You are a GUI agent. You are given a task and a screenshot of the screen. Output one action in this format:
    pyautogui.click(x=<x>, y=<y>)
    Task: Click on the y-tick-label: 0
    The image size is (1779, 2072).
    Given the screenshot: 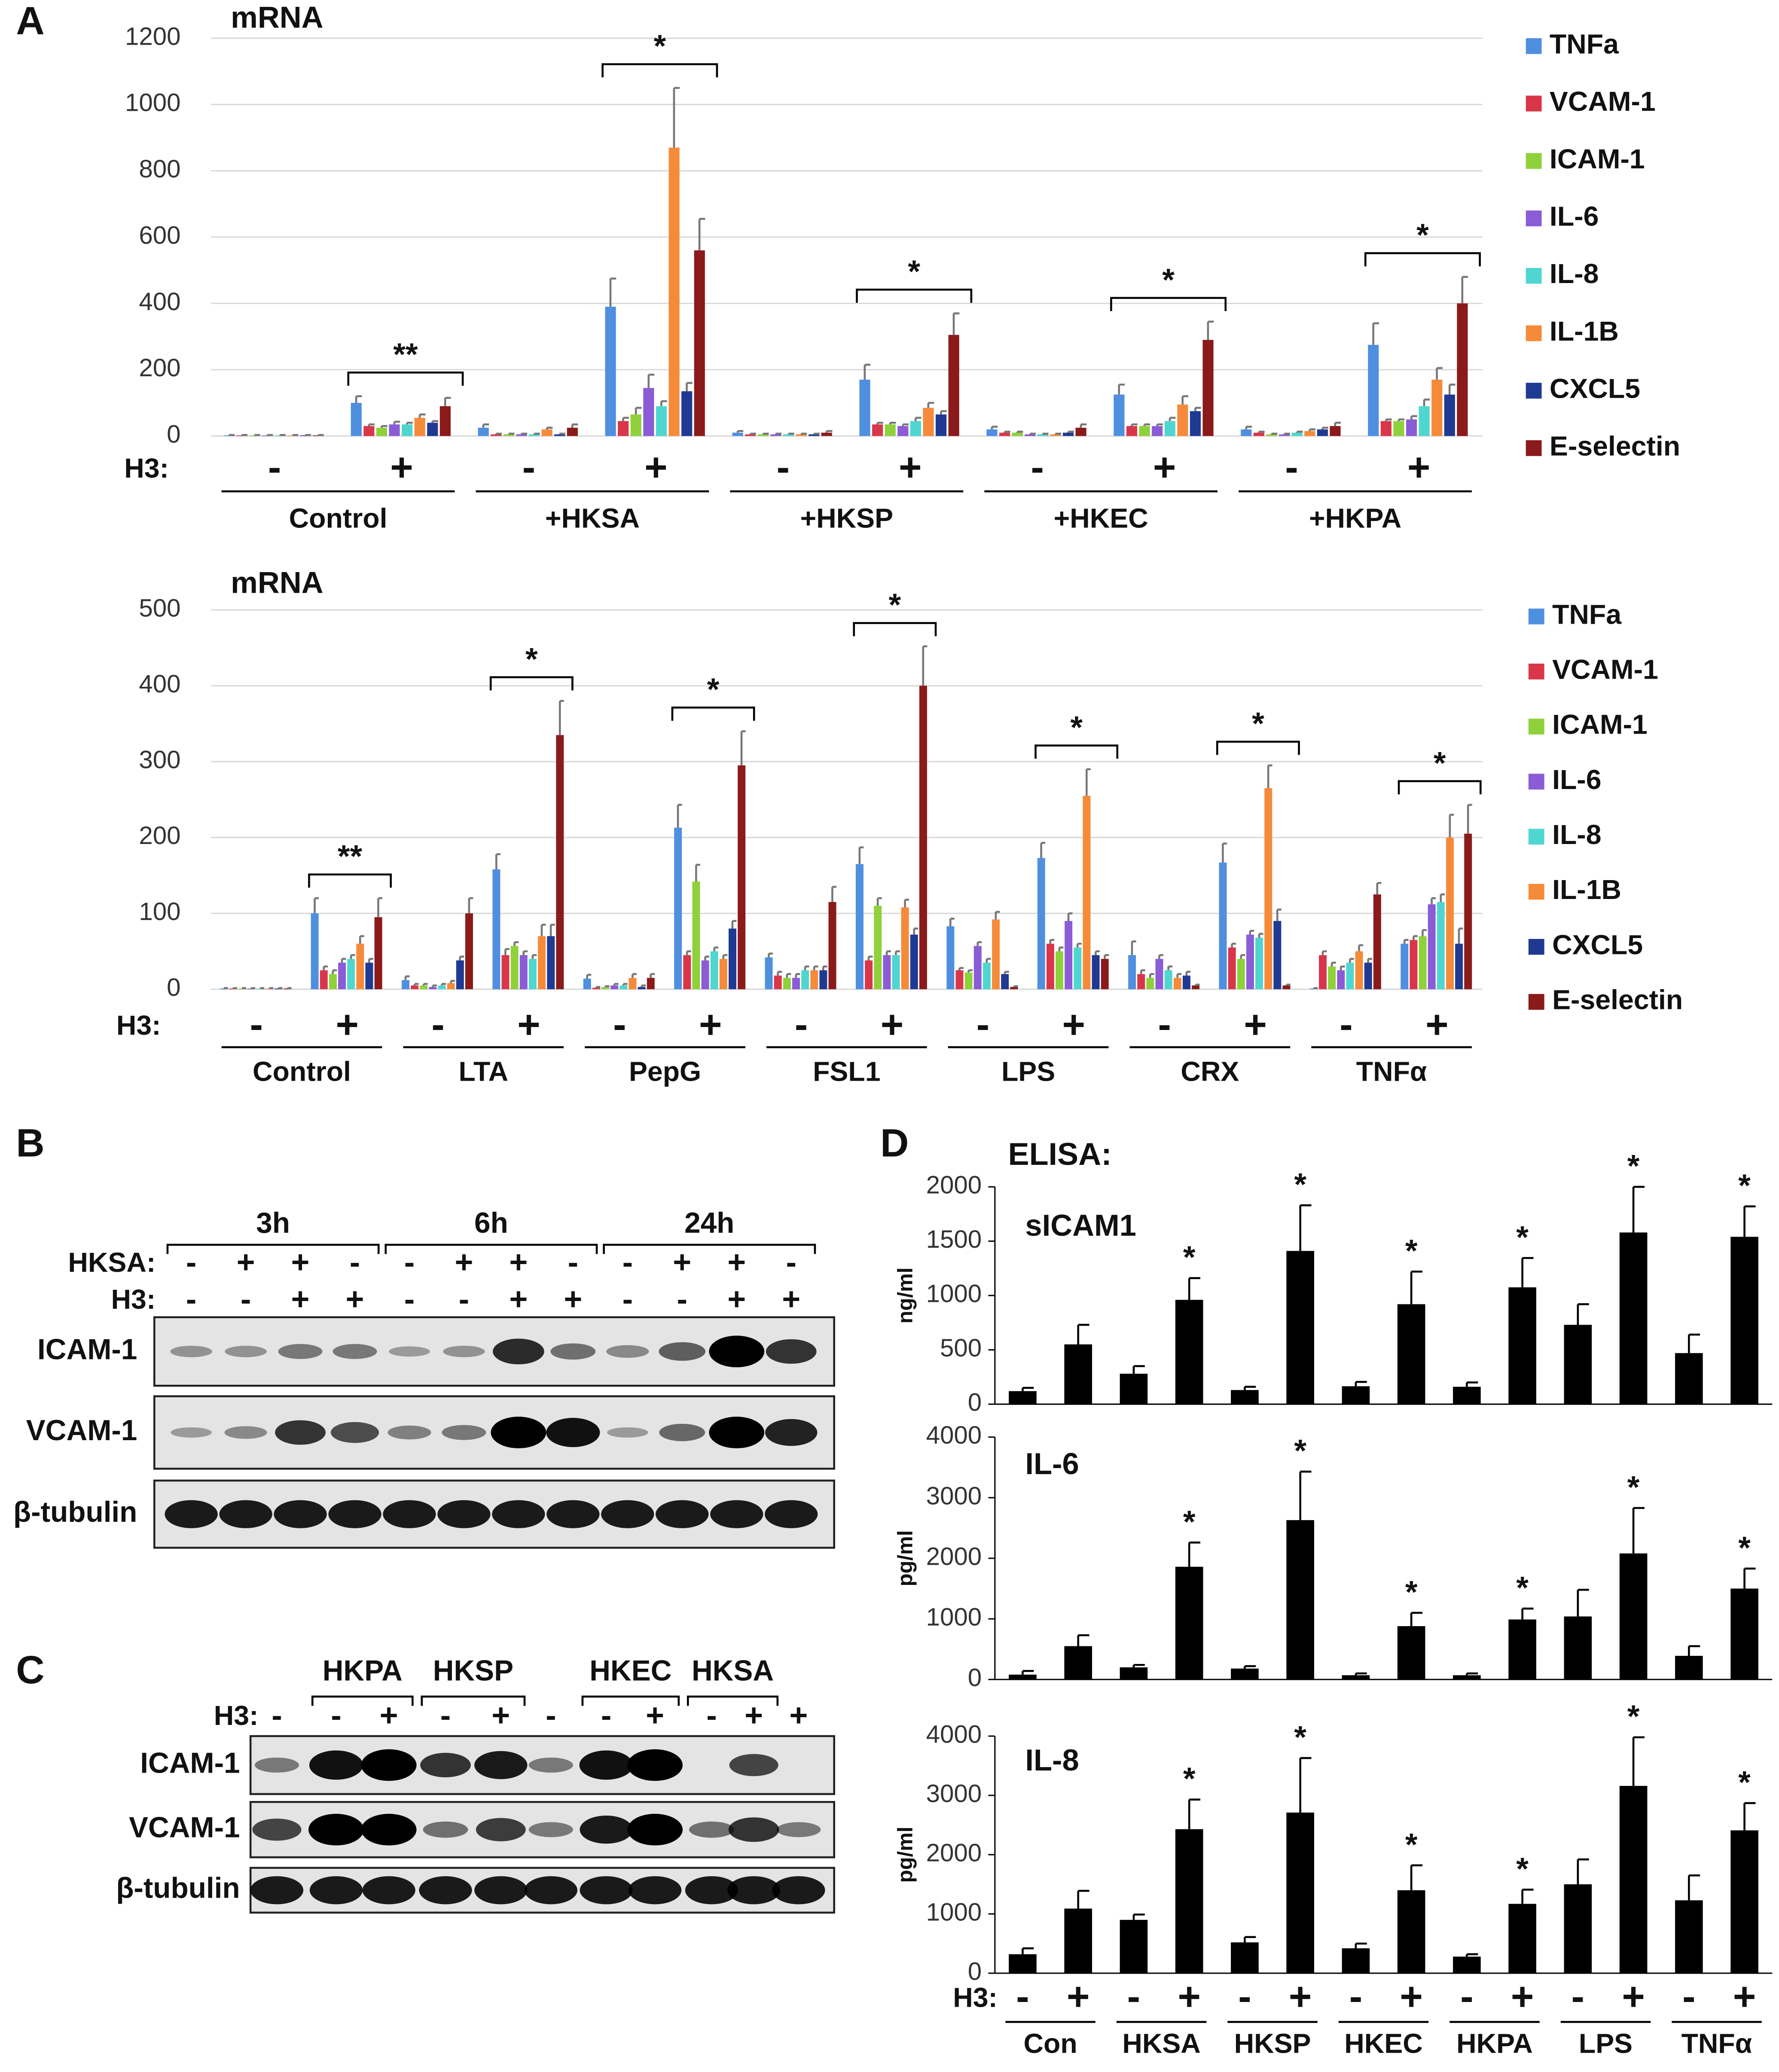 What is the action you would take?
    pyautogui.click(x=173, y=988)
    